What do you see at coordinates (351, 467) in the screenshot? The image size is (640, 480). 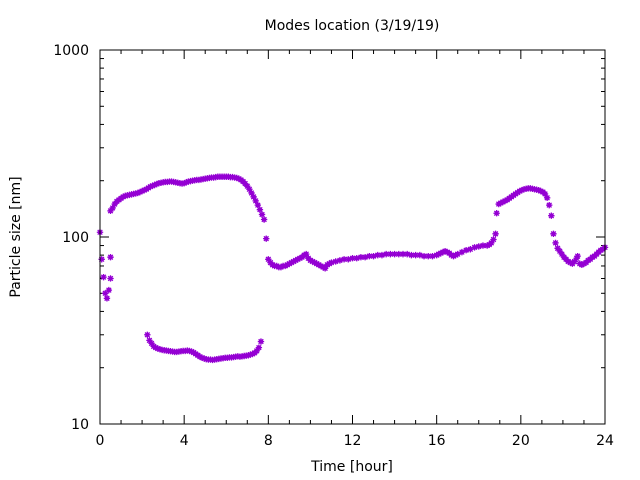 I see `x-axis-label: Time [hour]` at bounding box center [351, 467].